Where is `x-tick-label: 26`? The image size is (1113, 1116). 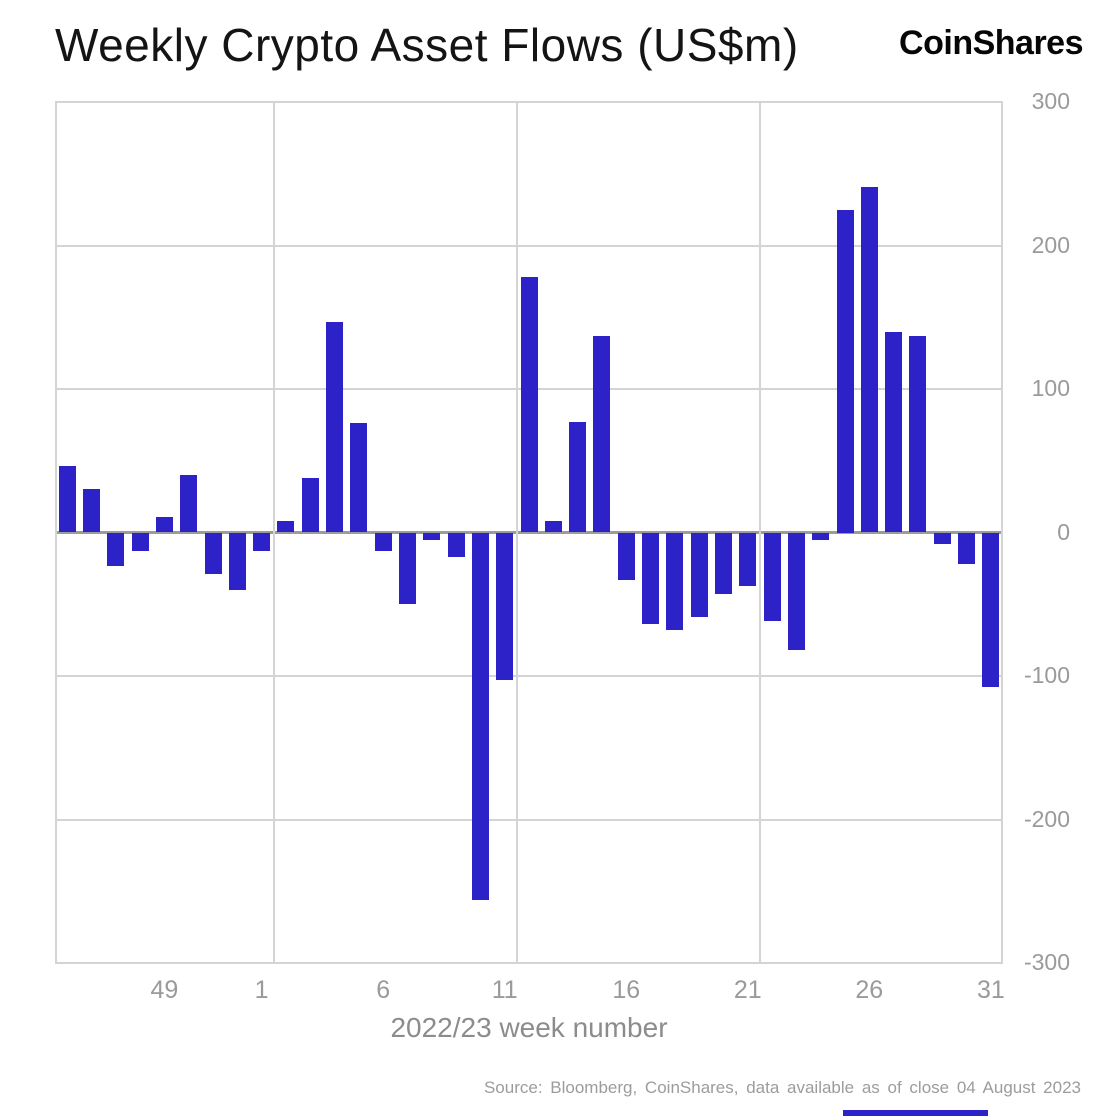
x-tick-label: 26 is located at coordinates (869, 990).